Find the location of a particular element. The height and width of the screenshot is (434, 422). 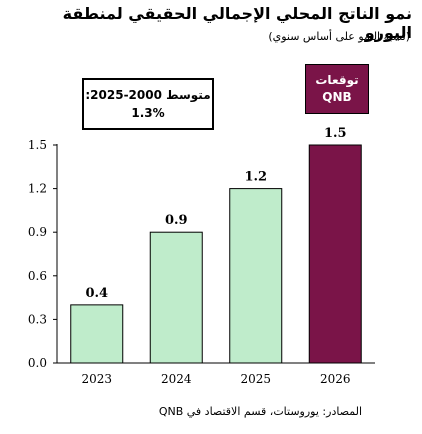

average-label: متوسط 2000-2025: is located at coordinates (148, 95).